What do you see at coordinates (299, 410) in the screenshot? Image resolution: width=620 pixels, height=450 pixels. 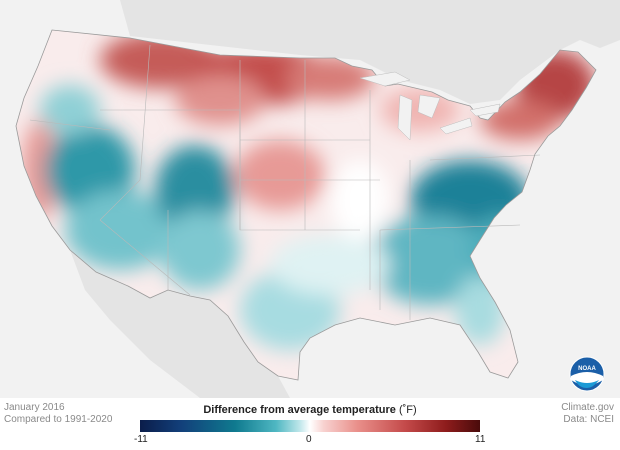 I see `legend-title-text: Difference from average temperature` at bounding box center [299, 410].